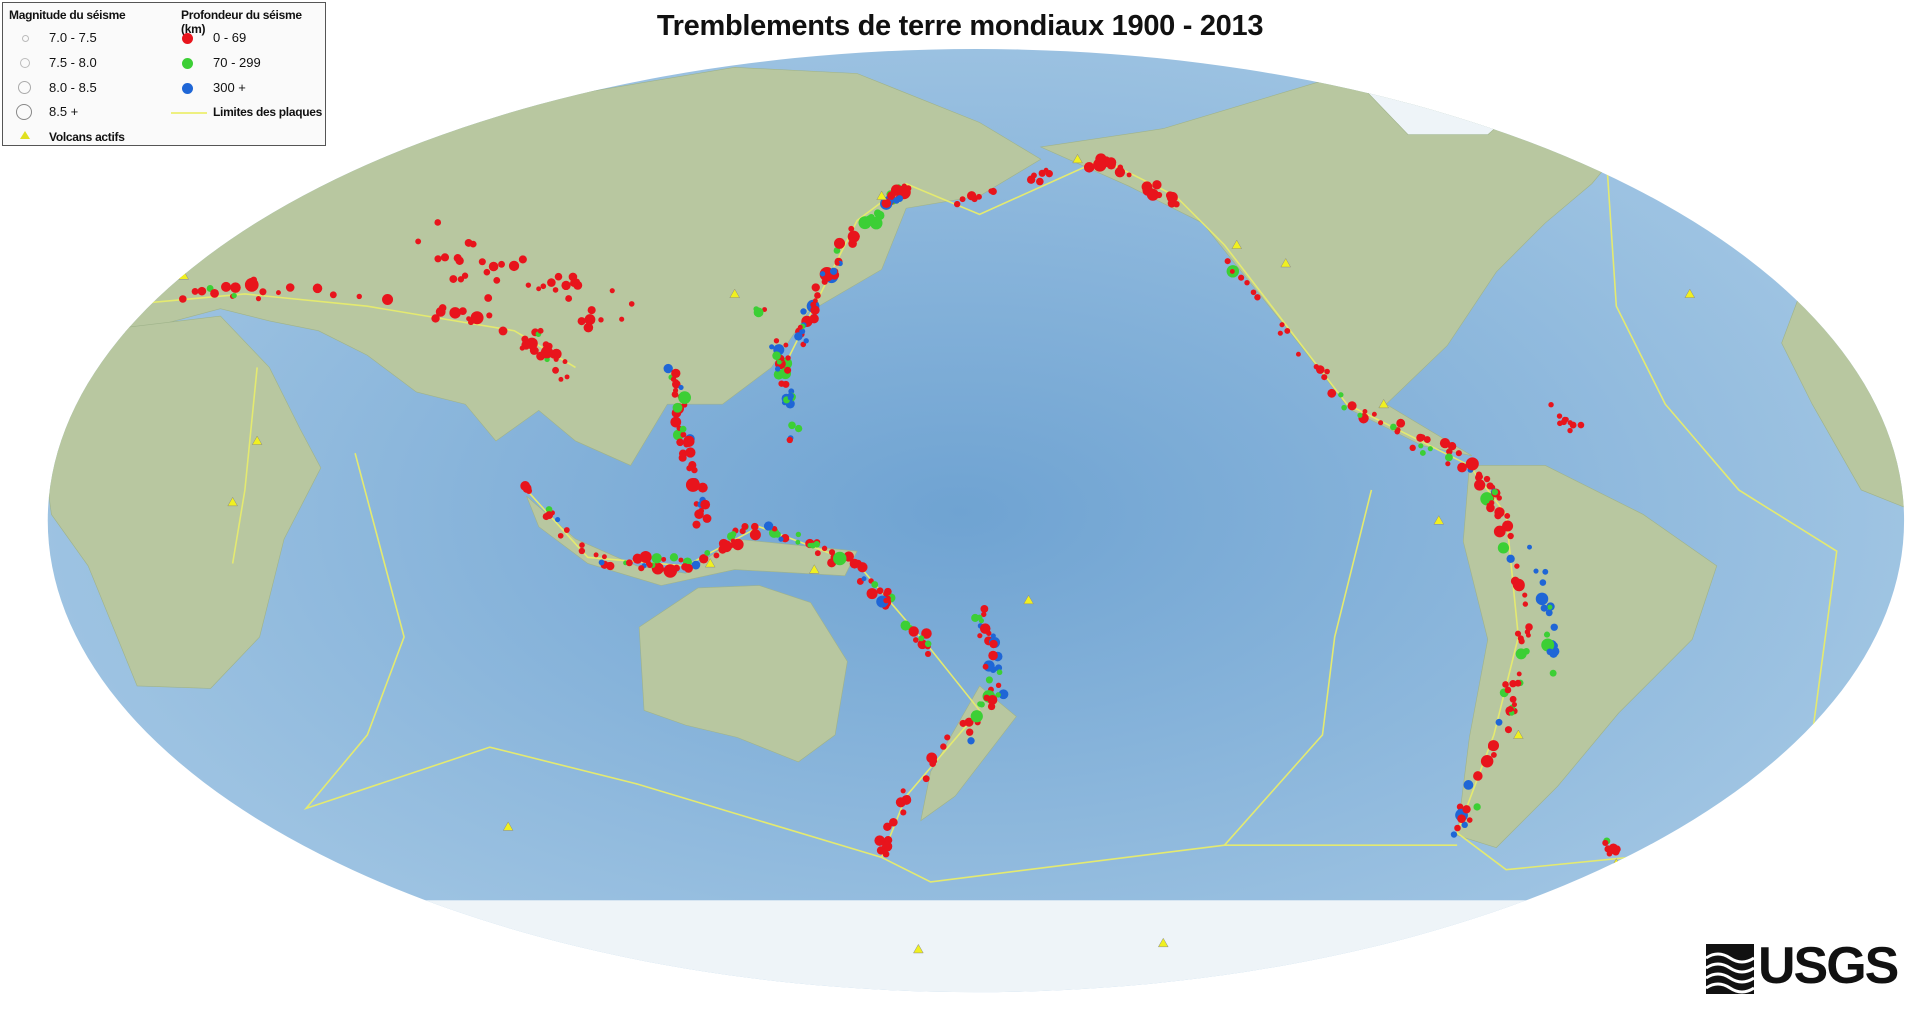 This screenshot has height=1024, width=1920. What do you see at coordinates (24, 112) in the screenshot?
I see `magnitude-symbol` at bounding box center [24, 112].